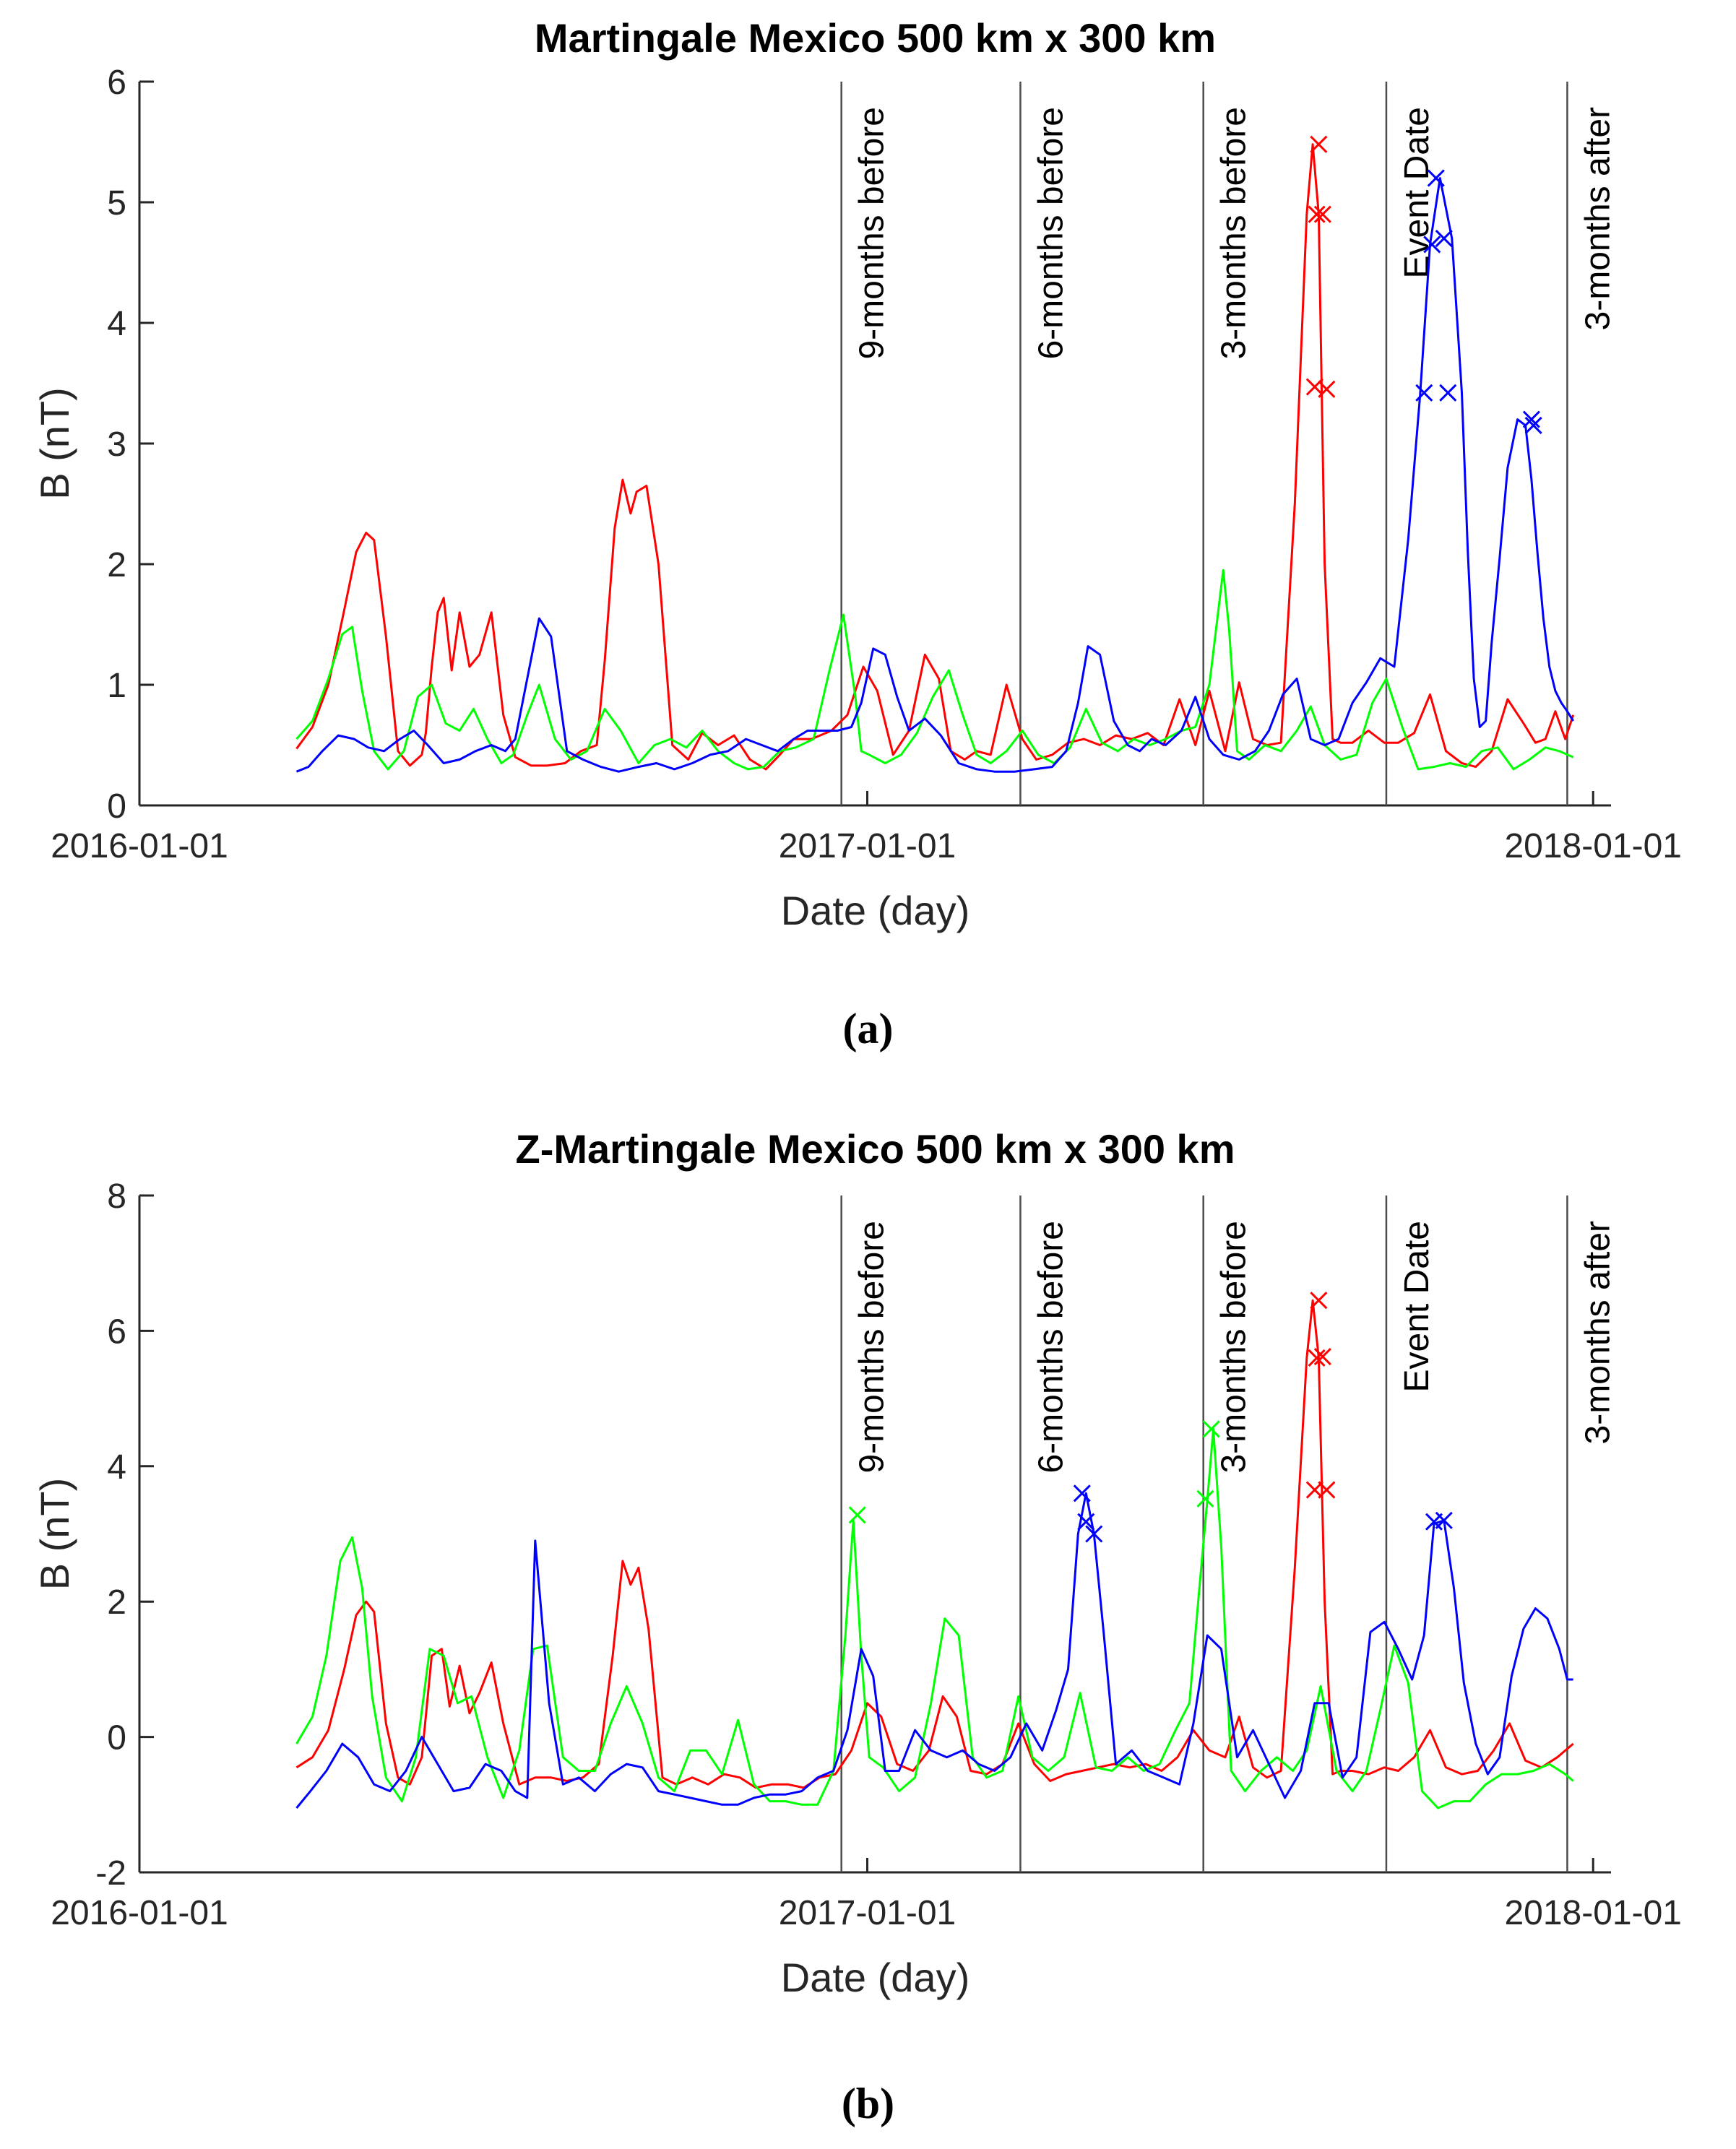  I want to click on y-tick-label: 3, so click(116, 445).